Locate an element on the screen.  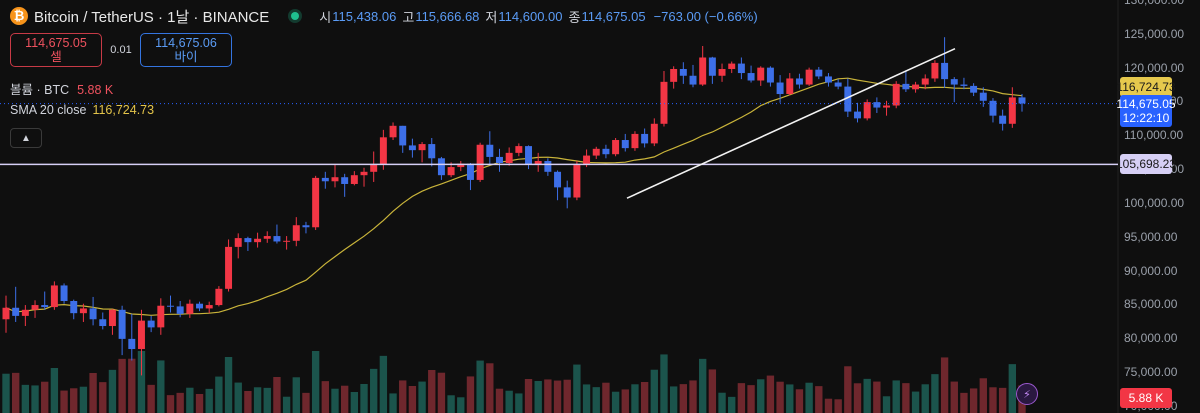
lightning-icon: ⚡ is located at coordinates (1027, 394).